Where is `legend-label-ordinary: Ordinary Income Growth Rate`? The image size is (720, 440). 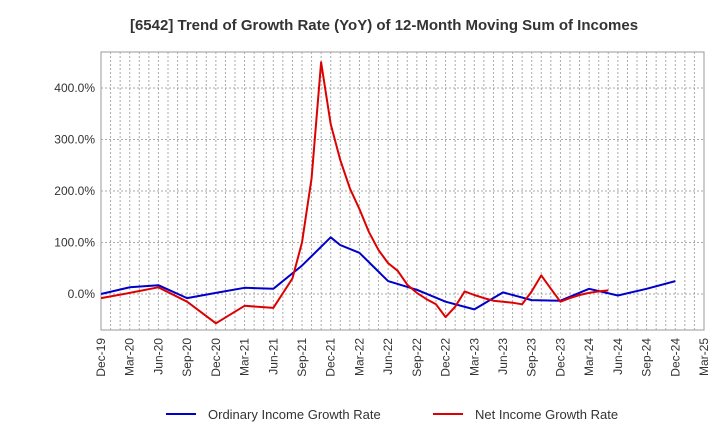
legend-label-ordinary: Ordinary Income Growth Rate is located at coordinates (294, 414).